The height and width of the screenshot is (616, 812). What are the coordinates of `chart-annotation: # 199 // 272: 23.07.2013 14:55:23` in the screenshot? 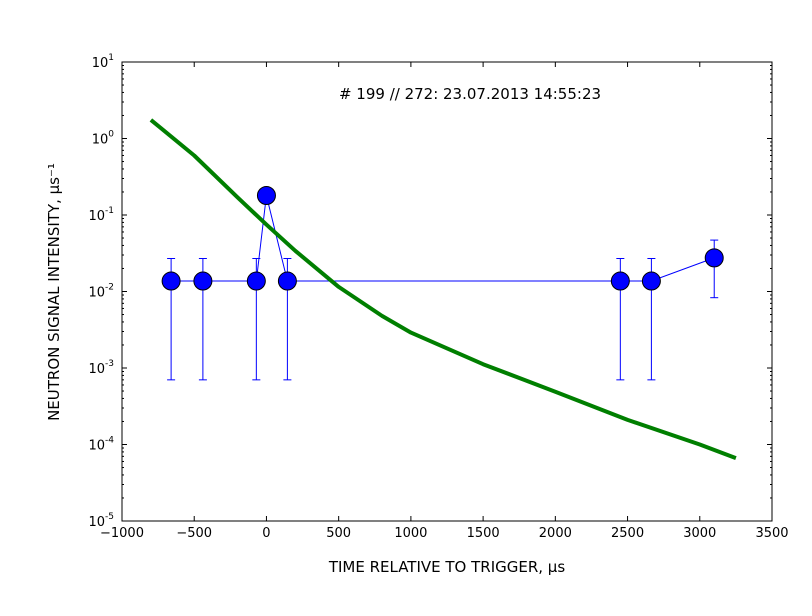 It's located at (470, 94).